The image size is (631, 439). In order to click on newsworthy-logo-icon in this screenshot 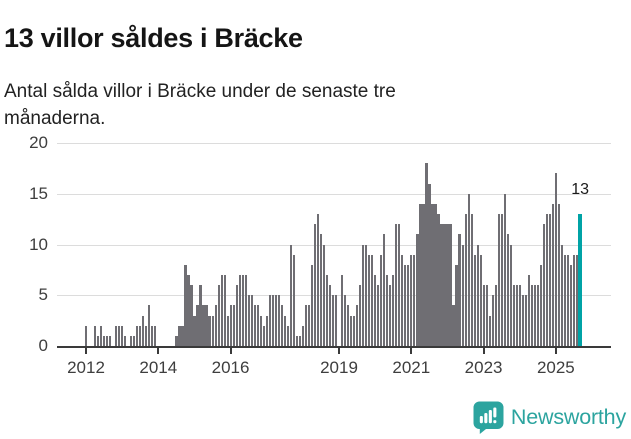, I will do `click(488, 417)`.